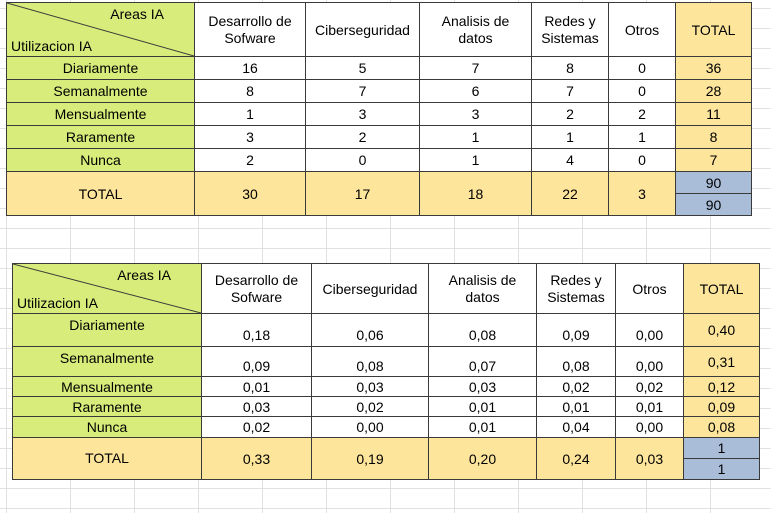 The height and width of the screenshot is (513, 771). Describe the element at coordinates (576, 427) in the screenshot. I see `cell: 0,04` at that location.